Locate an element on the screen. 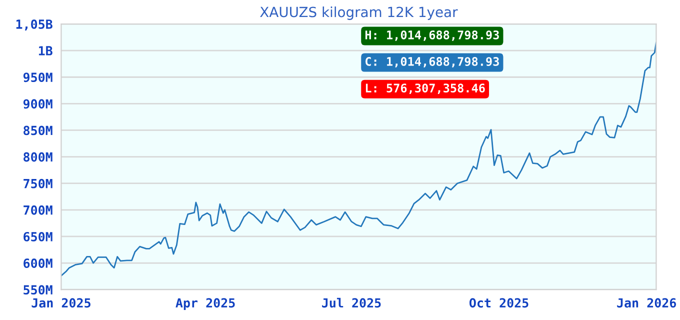  x-tick-label: Jul 2025 is located at coordinates (351, 303).